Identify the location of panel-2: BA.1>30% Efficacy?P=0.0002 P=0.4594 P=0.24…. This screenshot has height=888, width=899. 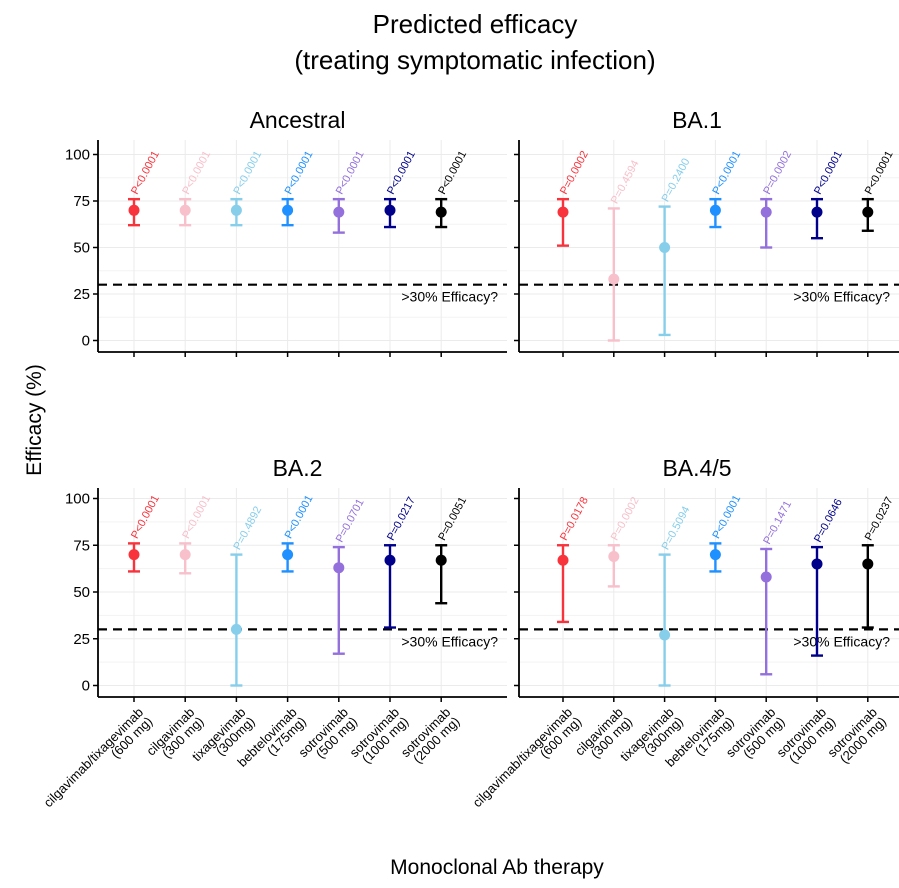
(706, 232).